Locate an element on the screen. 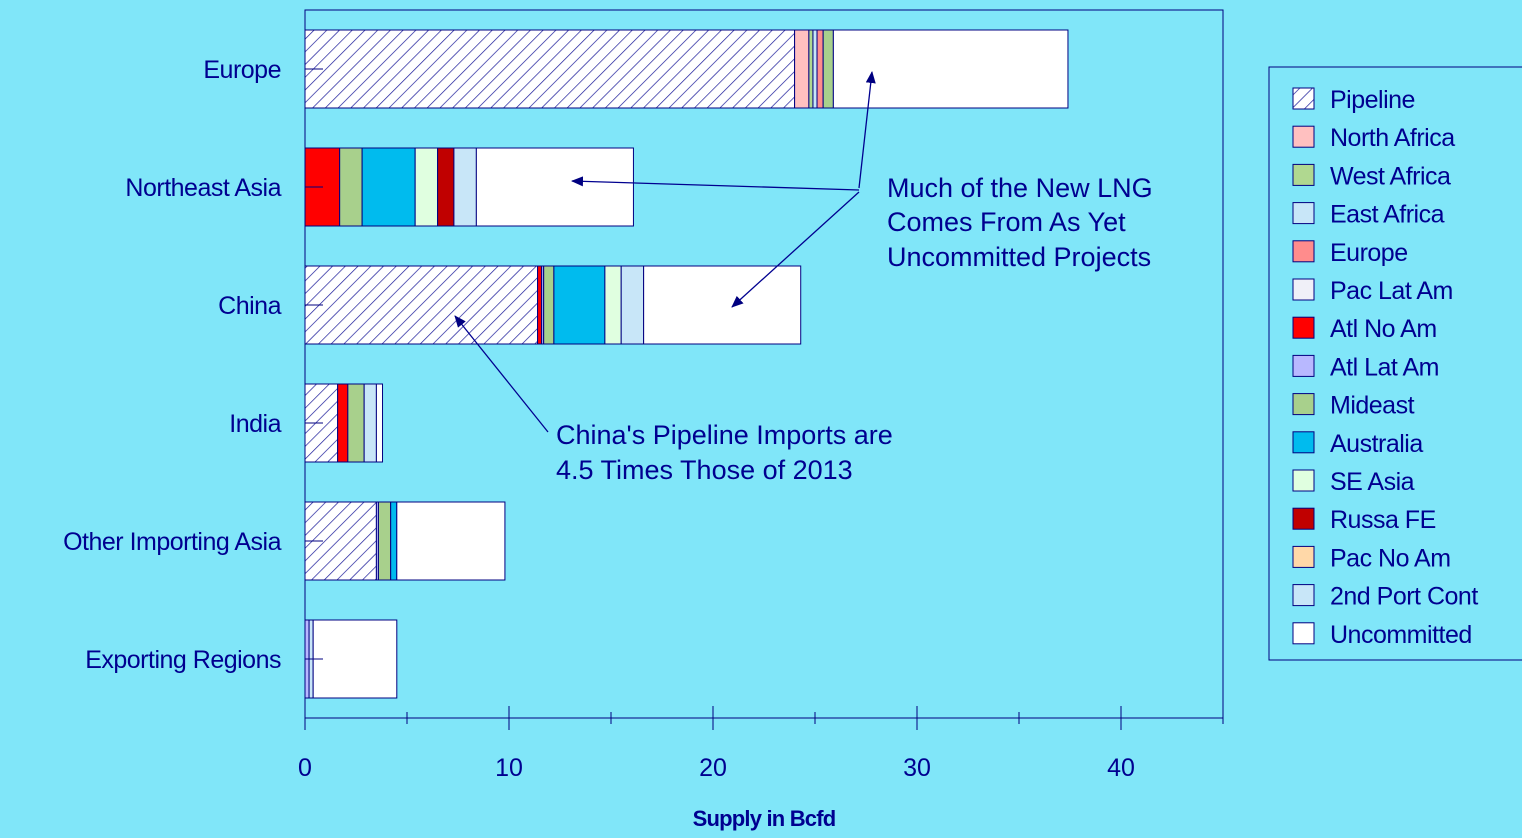 The width and height of the screenshot is (1522, 838). annotation-lng-arrow-china is located at coordinates (795, 249).